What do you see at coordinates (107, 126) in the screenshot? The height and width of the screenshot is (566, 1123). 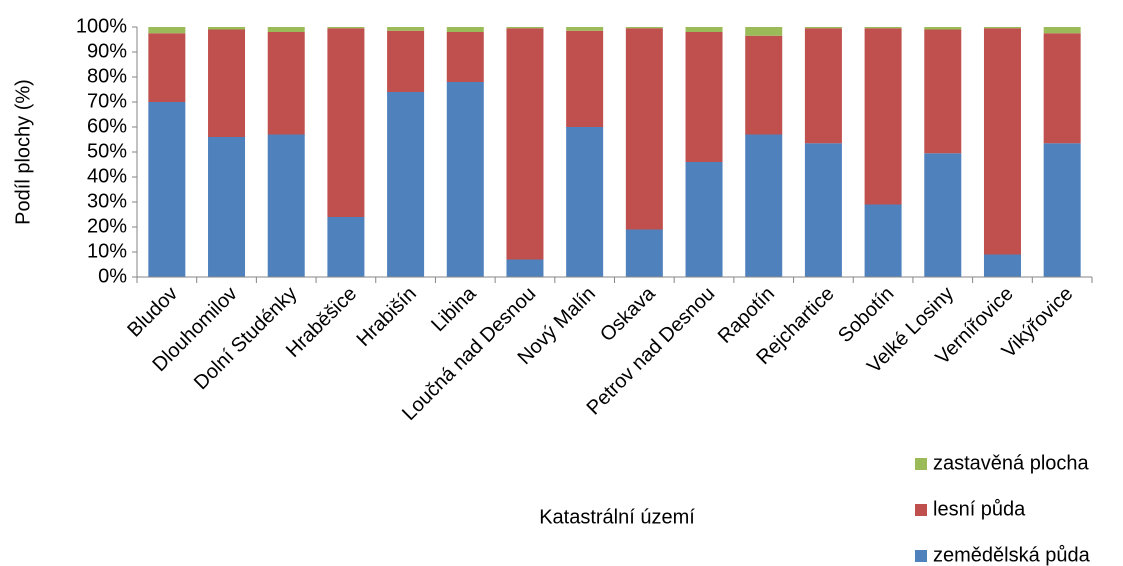 I see `y-tick-label: 60%` at bounding box center [107, 126].